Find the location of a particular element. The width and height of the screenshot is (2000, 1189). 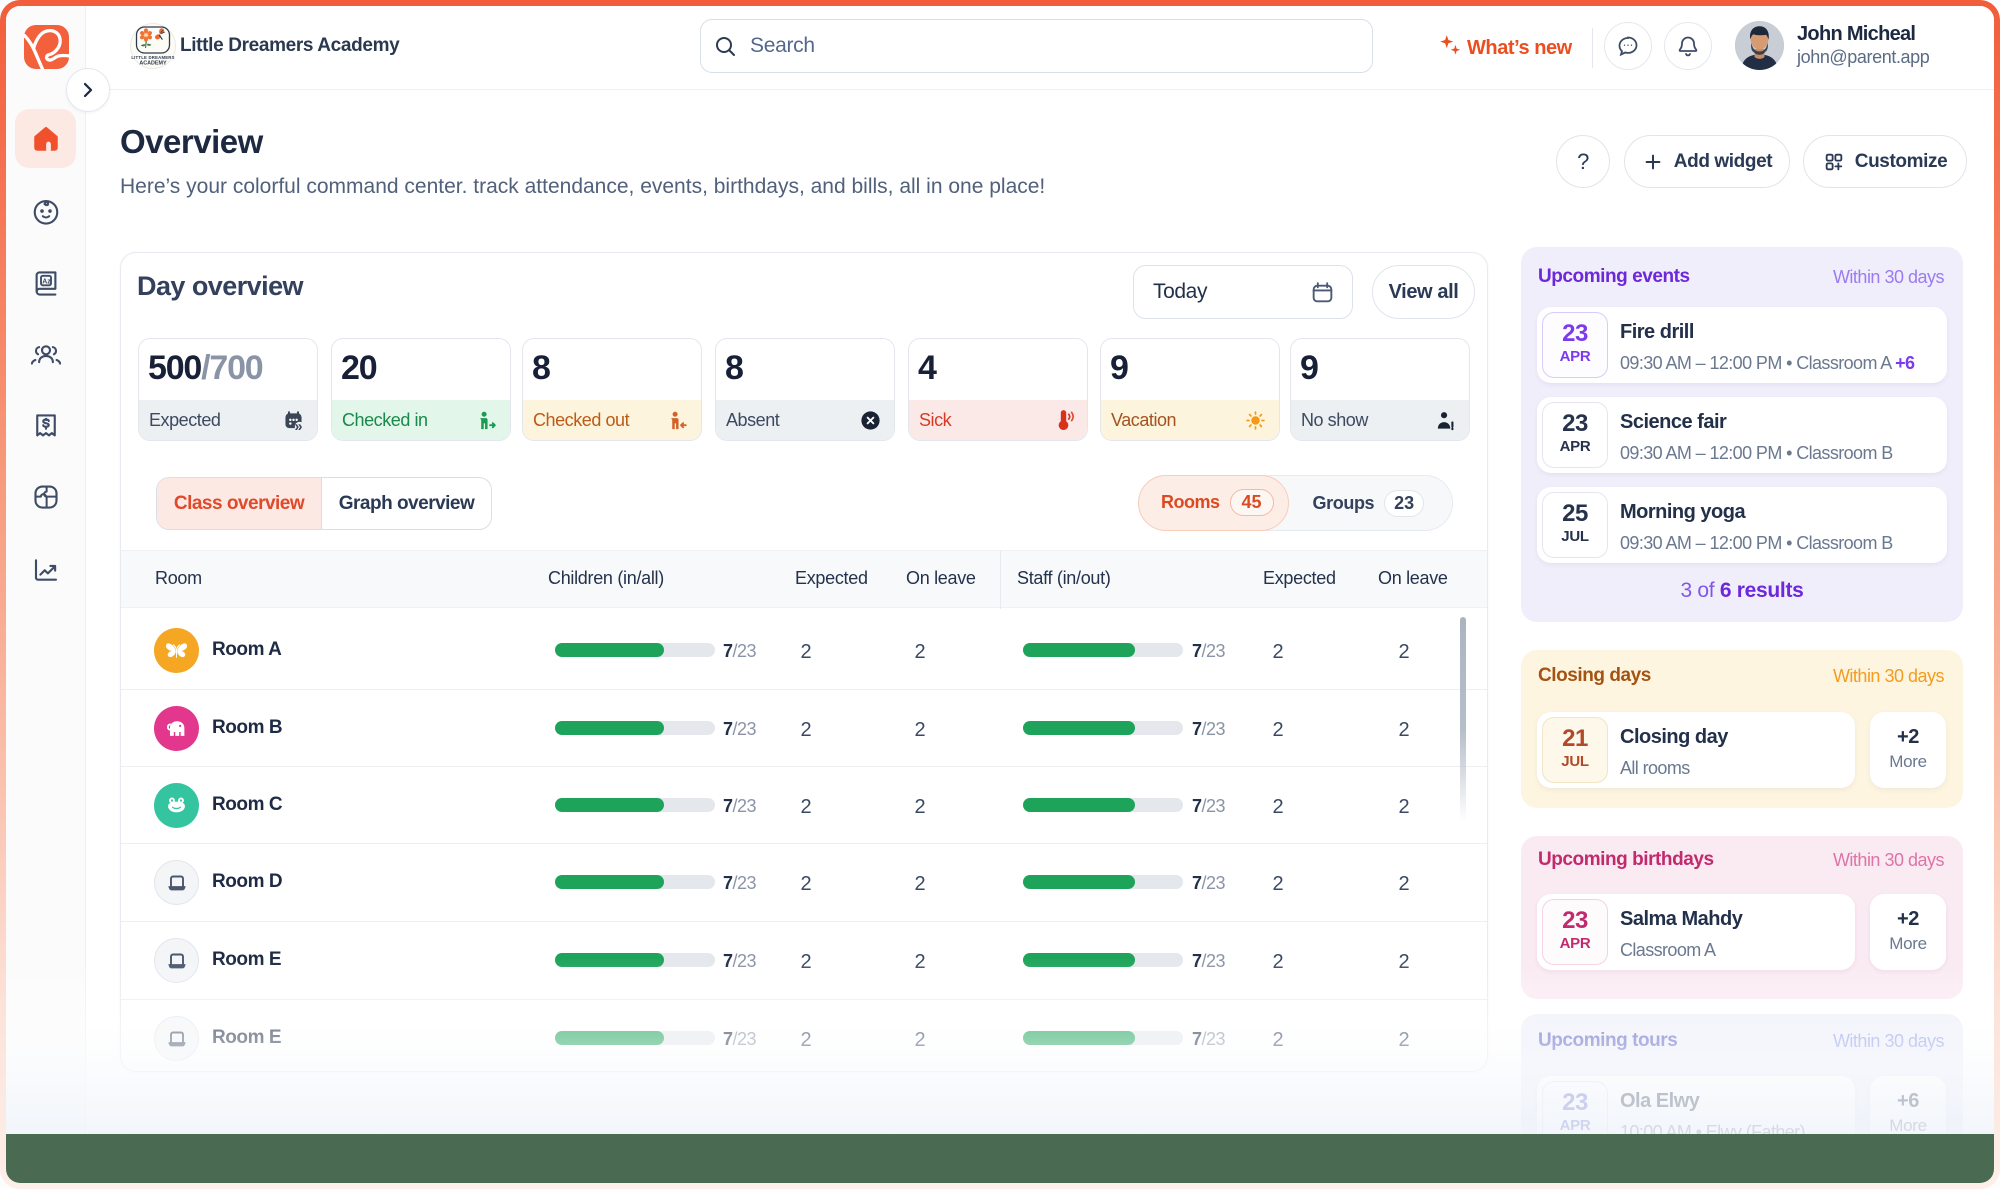

svg-text: ACADEMY is located at coordinates (153, 64).